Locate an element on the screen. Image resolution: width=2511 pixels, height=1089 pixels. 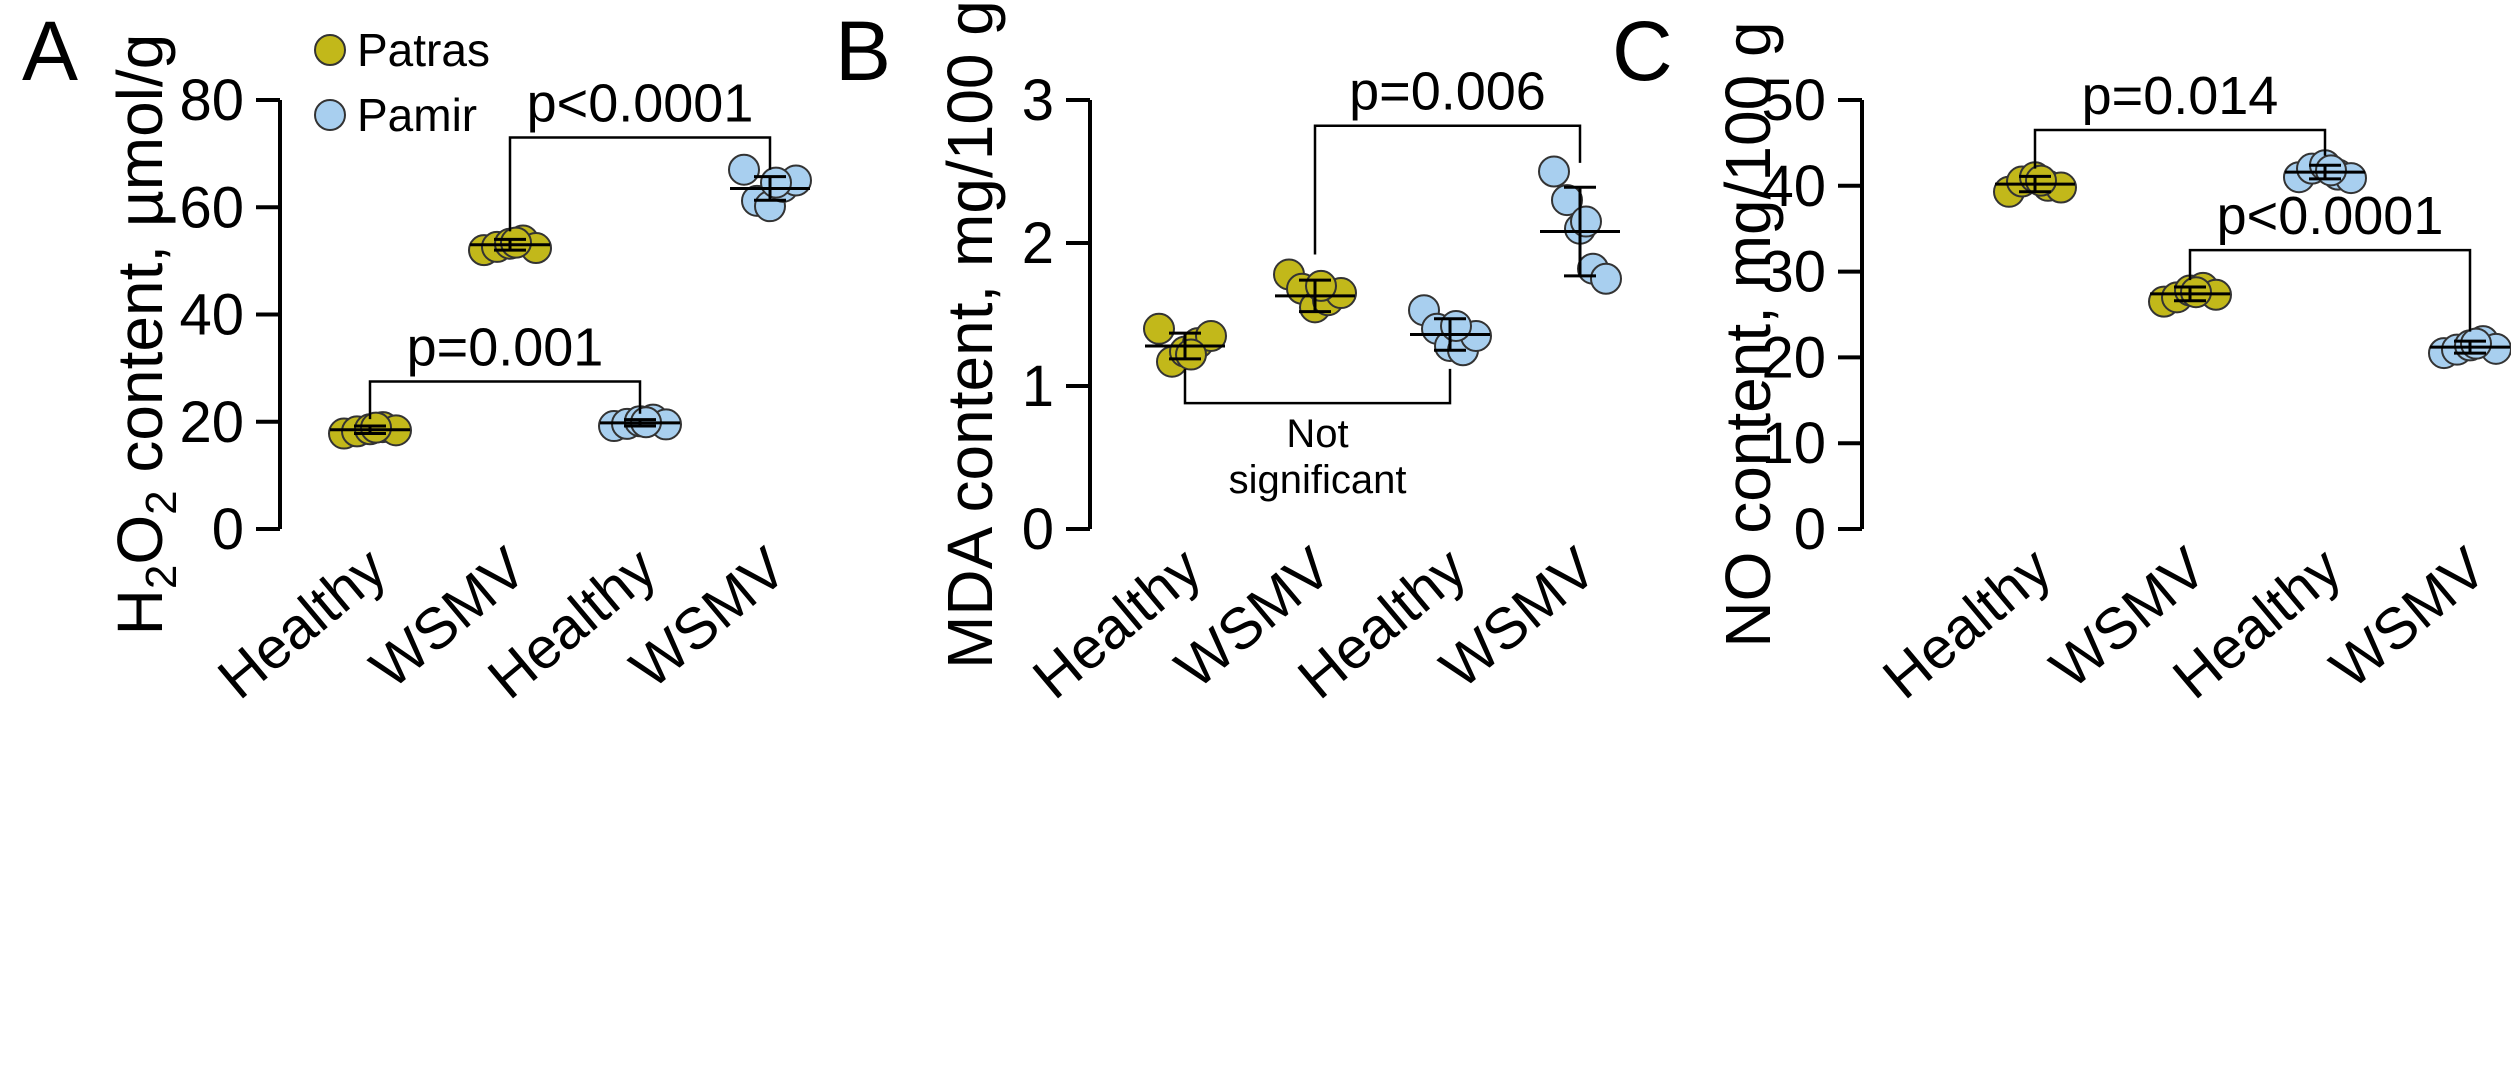
panel-a-y-axis-label: H2O2 content, µmol/g is located at coordinates (145, 335).